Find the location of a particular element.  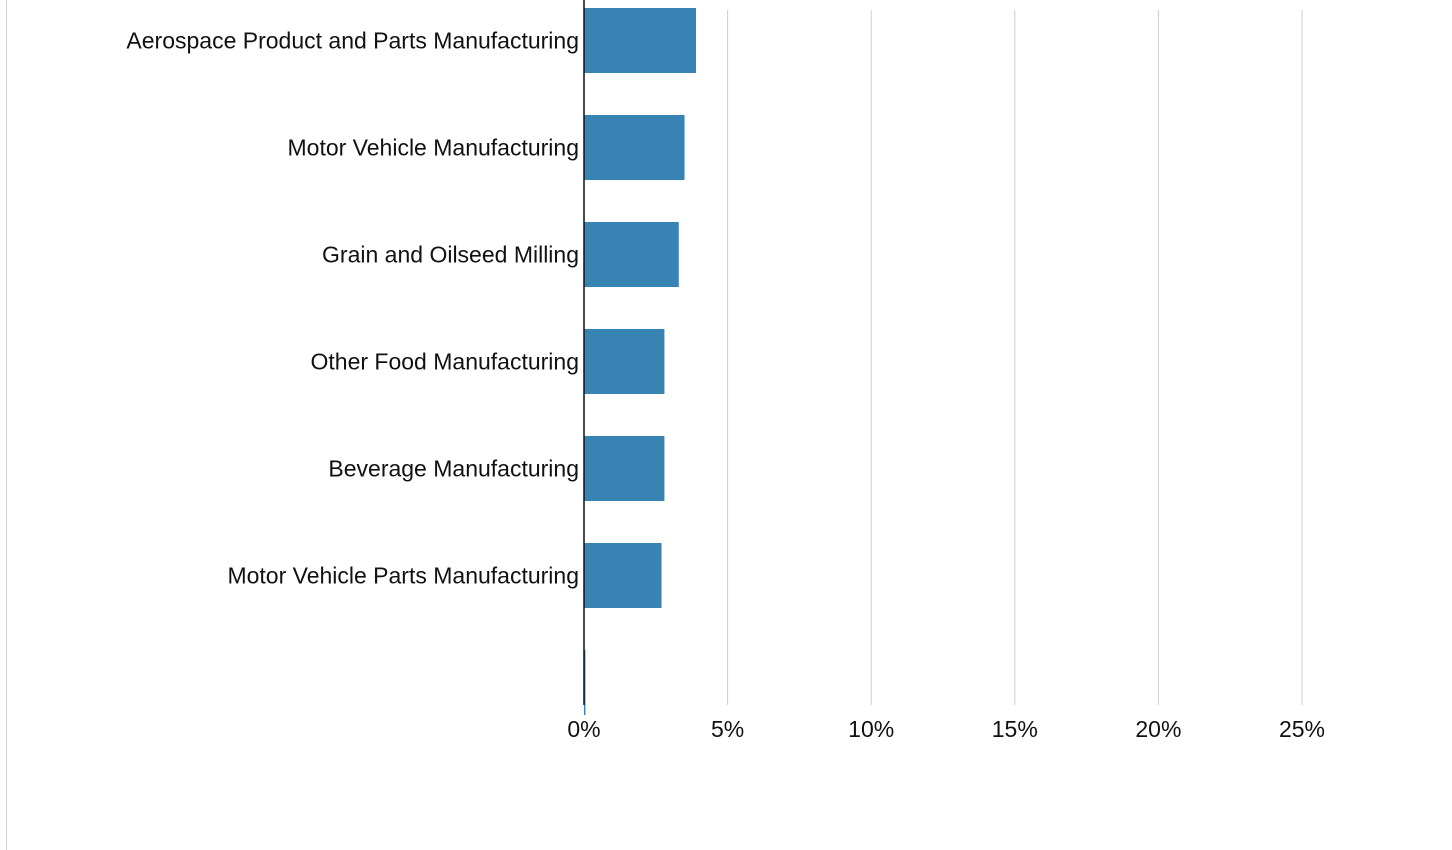

x-tick-label: 0% is located at coordinates (583, 729).